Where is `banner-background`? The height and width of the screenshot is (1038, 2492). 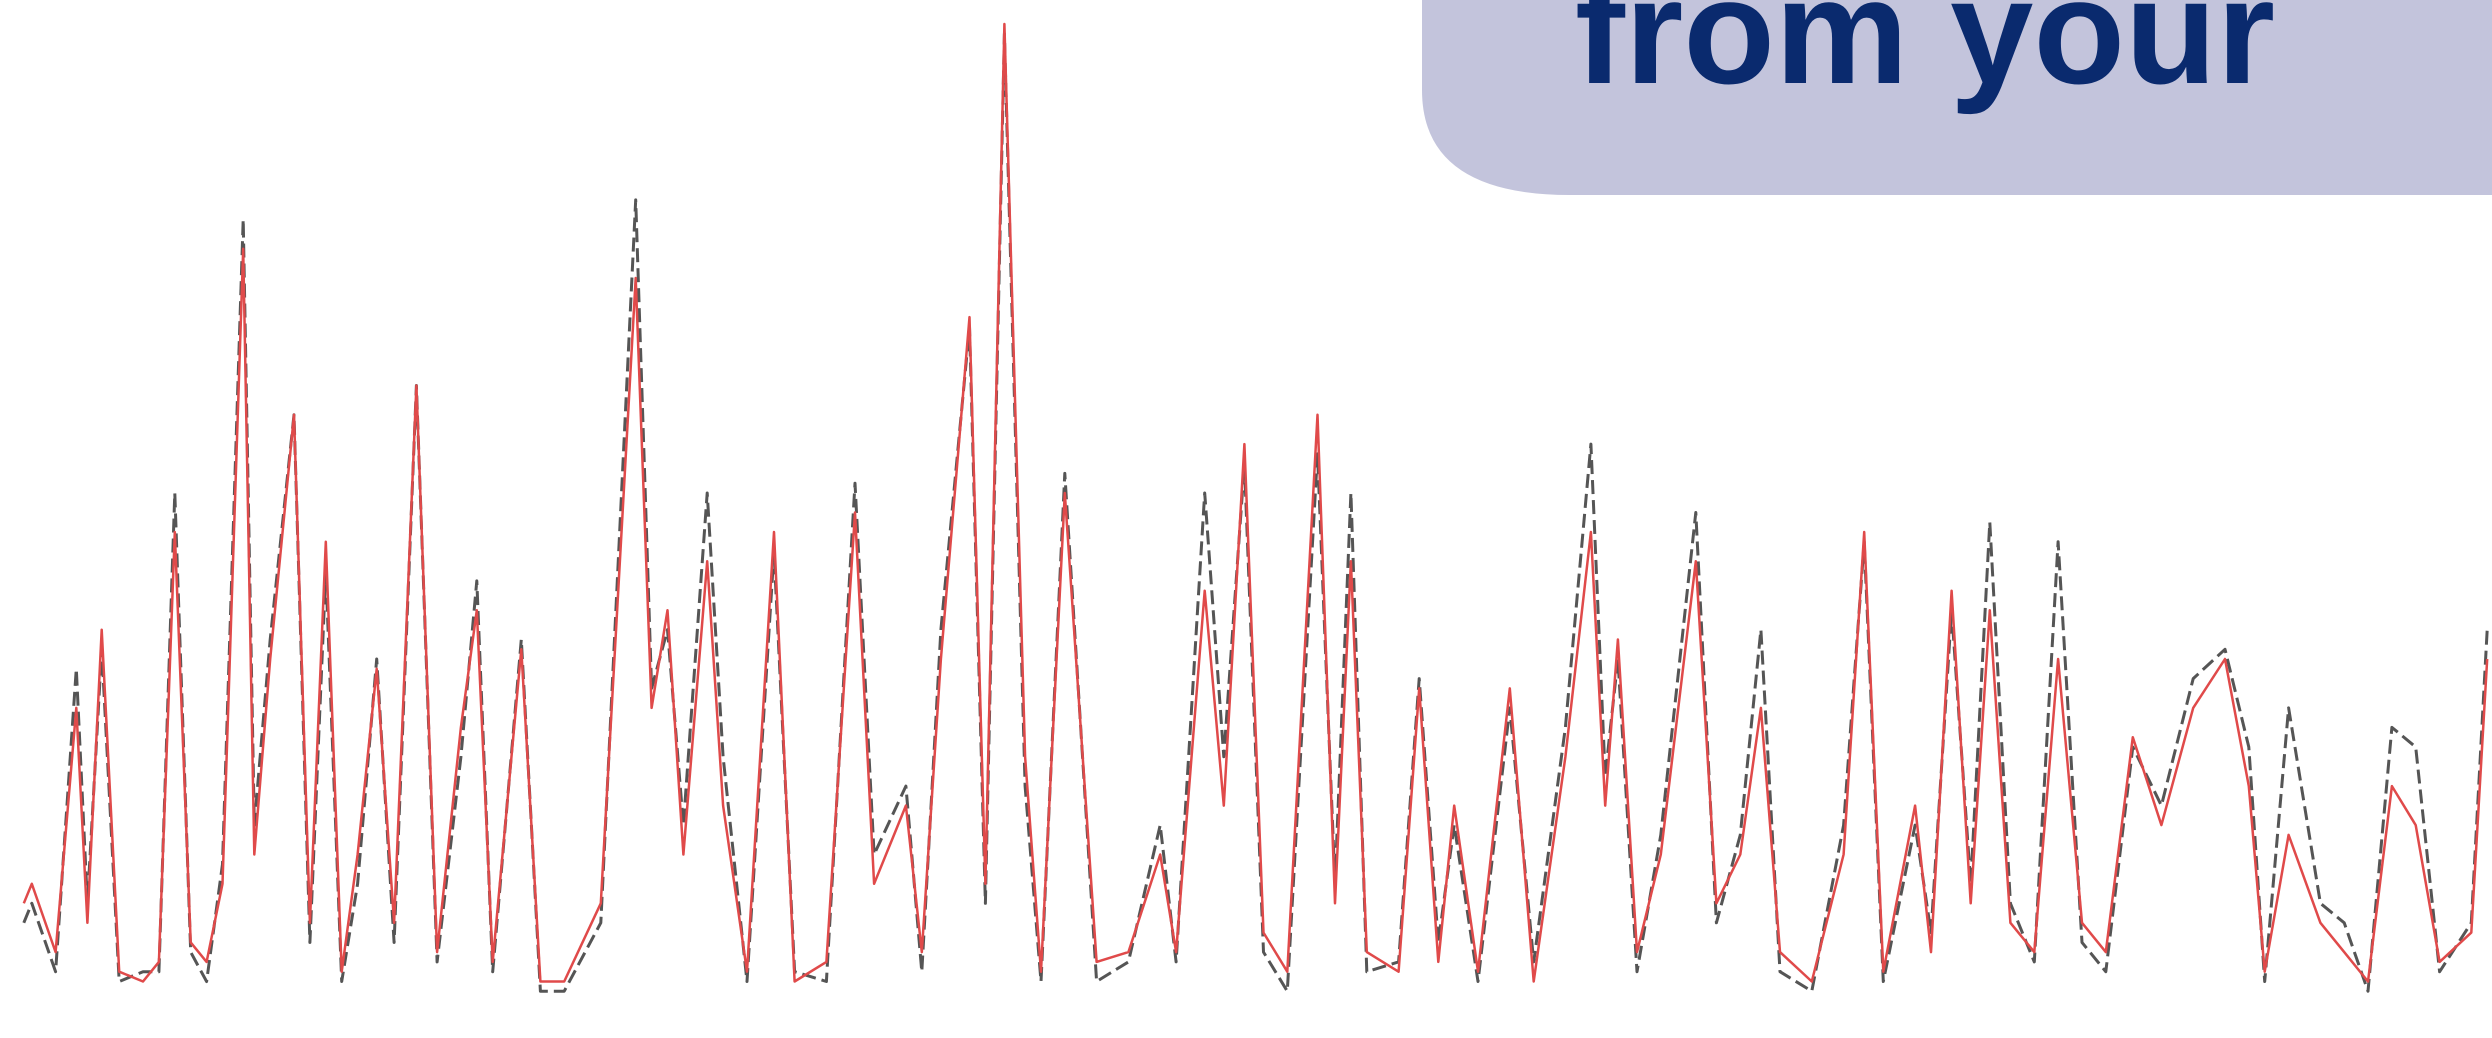
banner-background is located at coordinates (1957, 97).